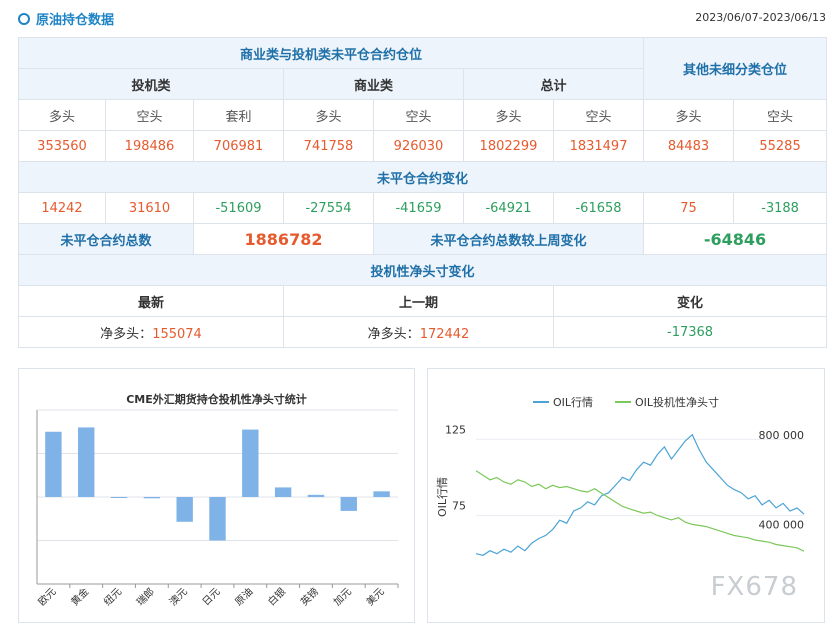 This screenshot has height=627, width=834. What do you see at coordinates (152, 498) in the screenshot?
I see `bar-瑞郎` at bounding box center [152, 498].